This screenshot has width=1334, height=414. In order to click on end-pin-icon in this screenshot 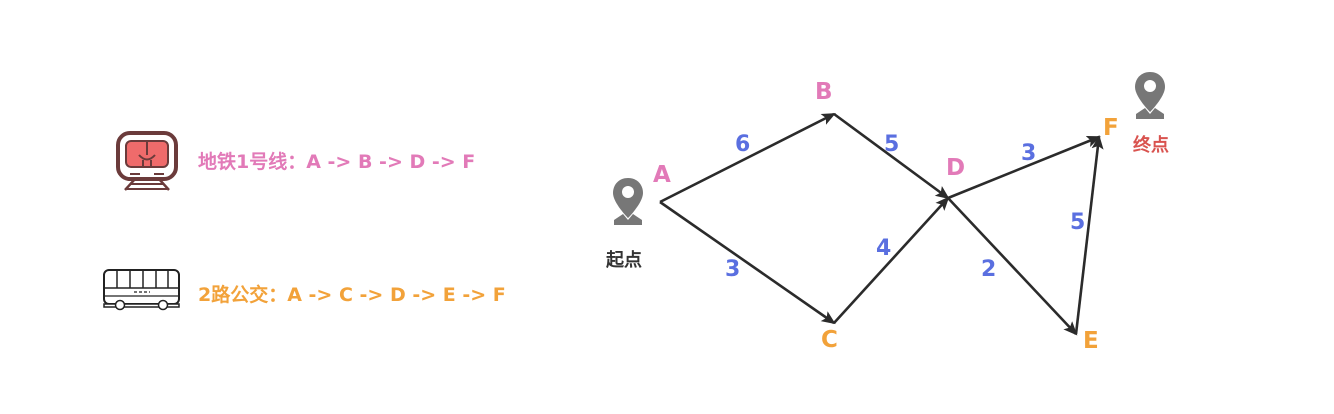, I will do `click(1150, 95)`.